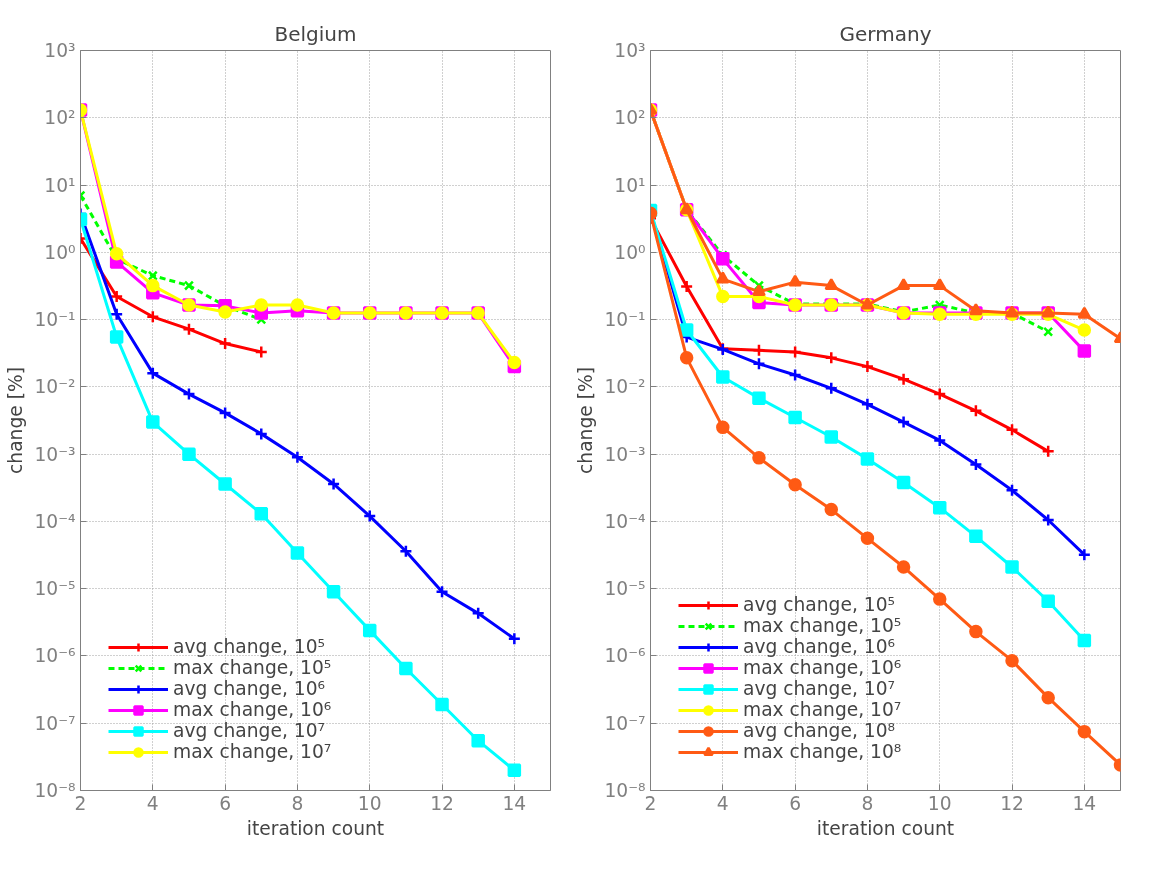 The width and height of the screenshot is (1155, 870). What do you see at coordinates (819, 730) in the screenshot?
I see `legend-label: avg change, 10⁸` at bounding box center [819, 730].